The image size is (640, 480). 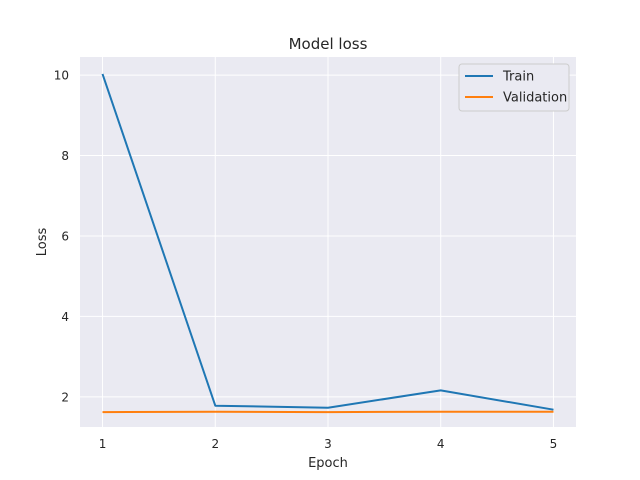 I want to click on x-tick-label: 3, so click(x=328, y=444).